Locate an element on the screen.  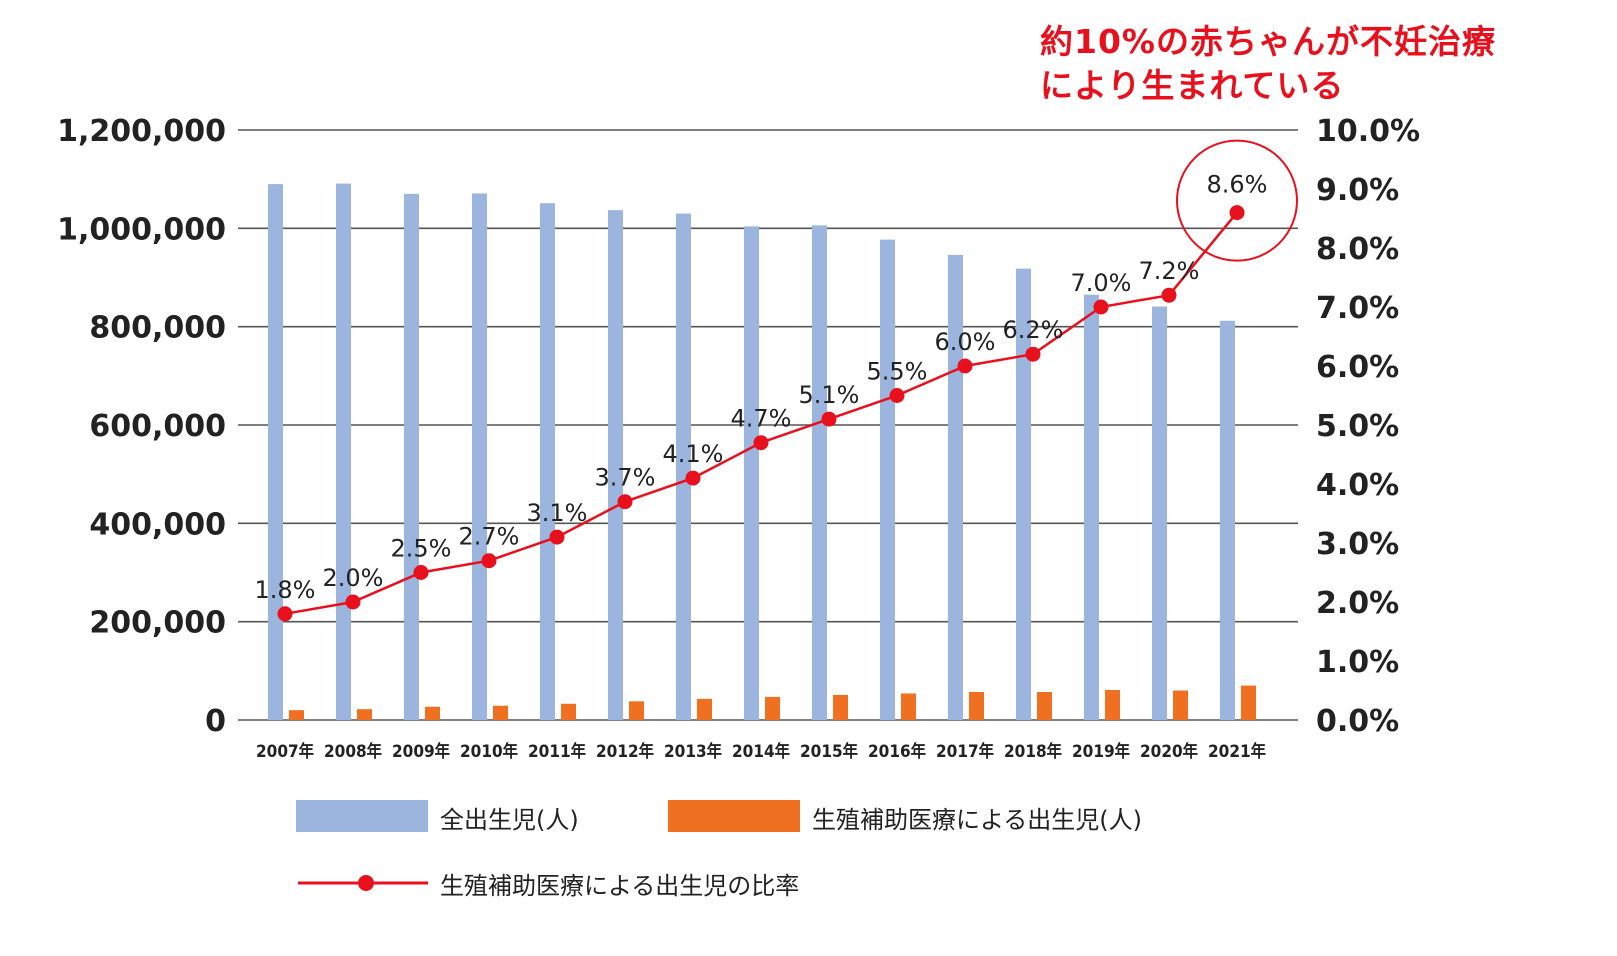
ratio-data-label: 5.5% is located at coordinates (897, 372).